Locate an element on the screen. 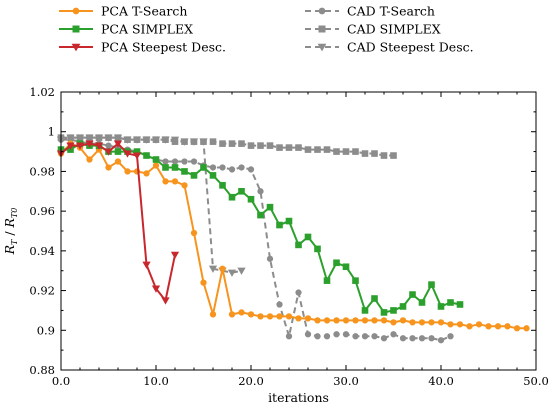 The width and height of the screenshot is (550, 407). x-tick-label: 30.0 is located at coordinates (346, 381).